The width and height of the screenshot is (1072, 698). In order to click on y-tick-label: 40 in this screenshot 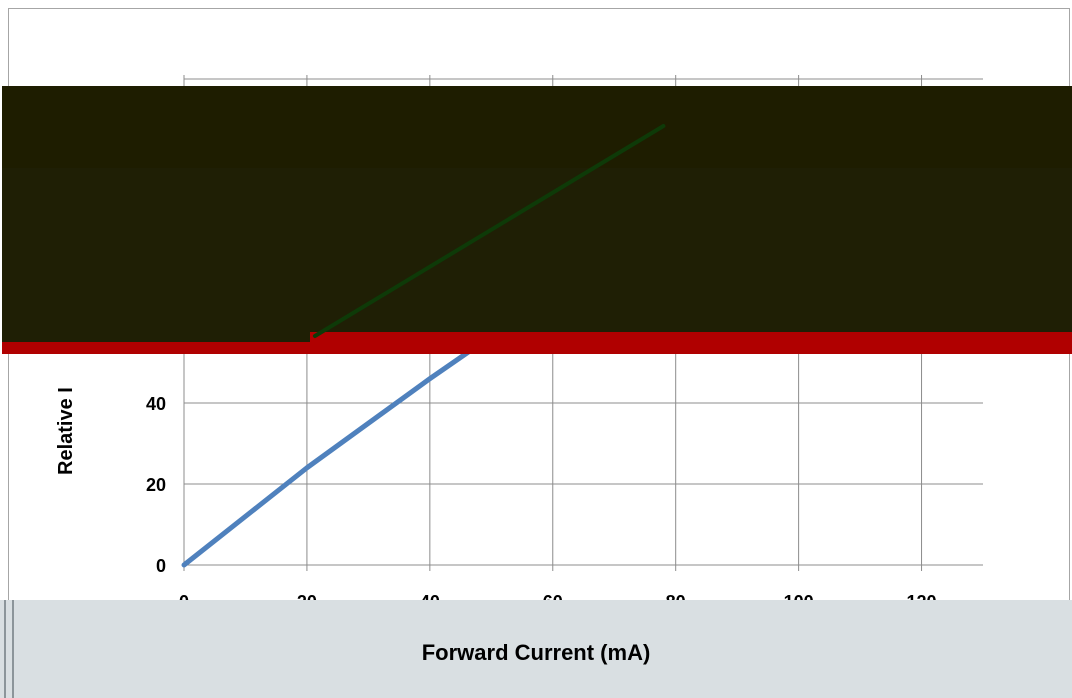, I will do `click(156, 404)`.